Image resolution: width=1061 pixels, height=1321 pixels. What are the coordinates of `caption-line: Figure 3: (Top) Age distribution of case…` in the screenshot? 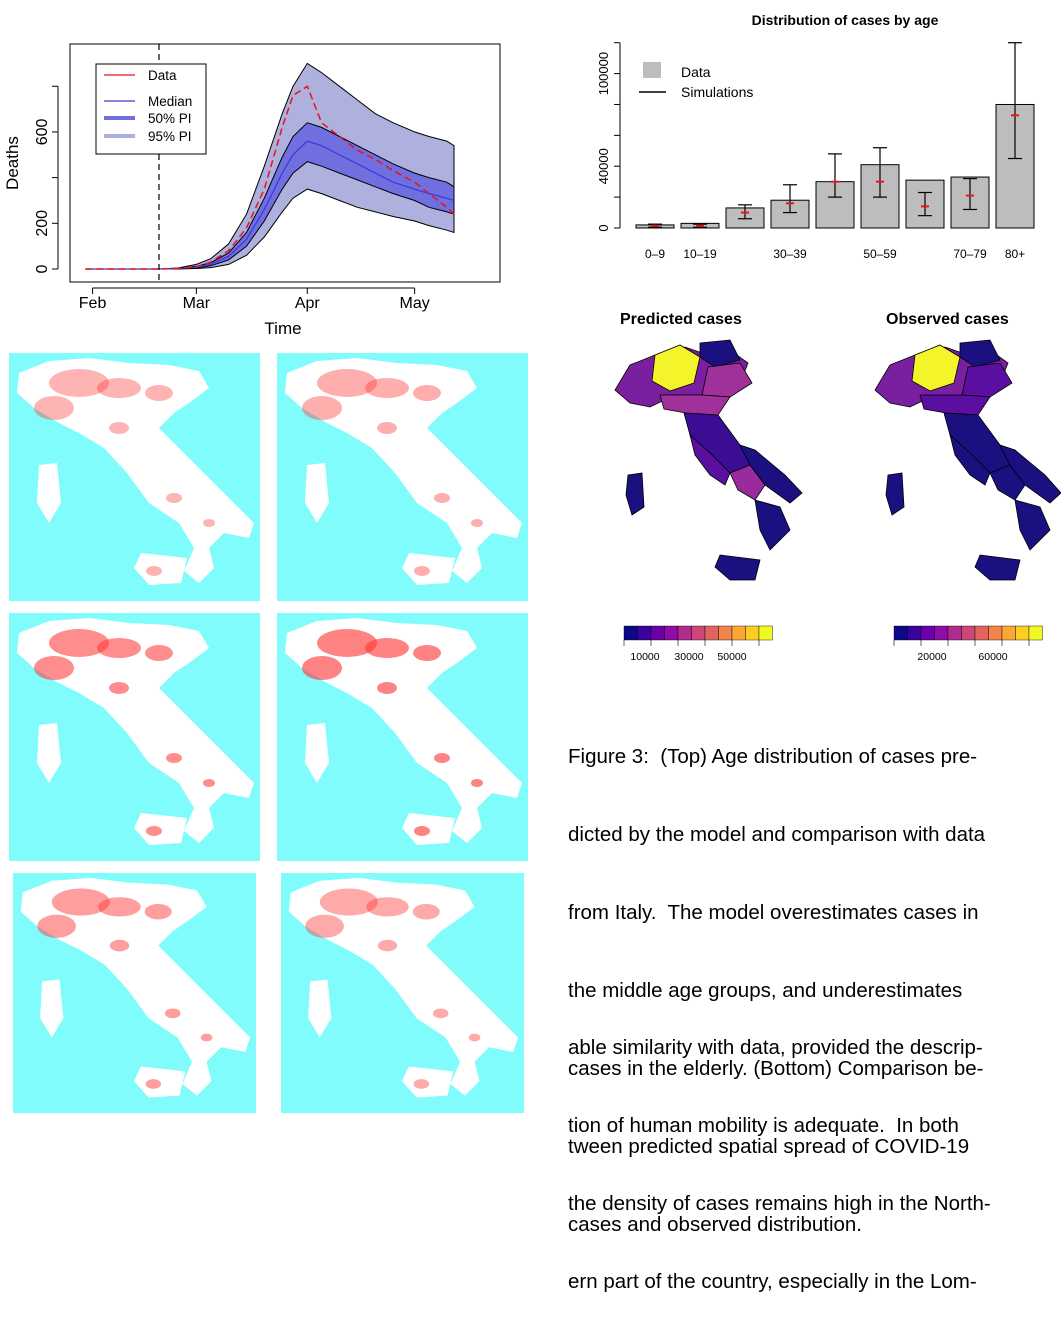 It's located at (773, 756).